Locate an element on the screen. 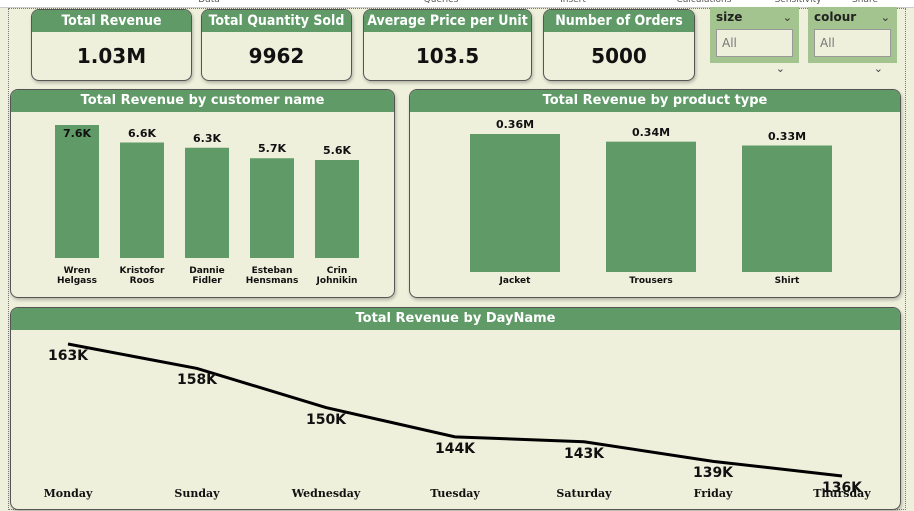 The width and height of the screenshot is (914, 511). ribbon-tab: Sensitivity is located at coordinates (798, 2).